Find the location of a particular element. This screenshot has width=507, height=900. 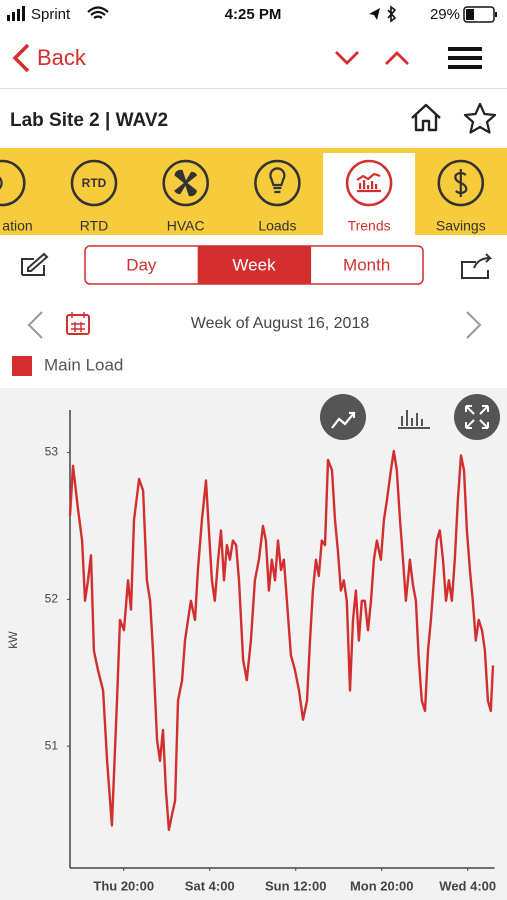

divider is located at coordinates (253, 88).